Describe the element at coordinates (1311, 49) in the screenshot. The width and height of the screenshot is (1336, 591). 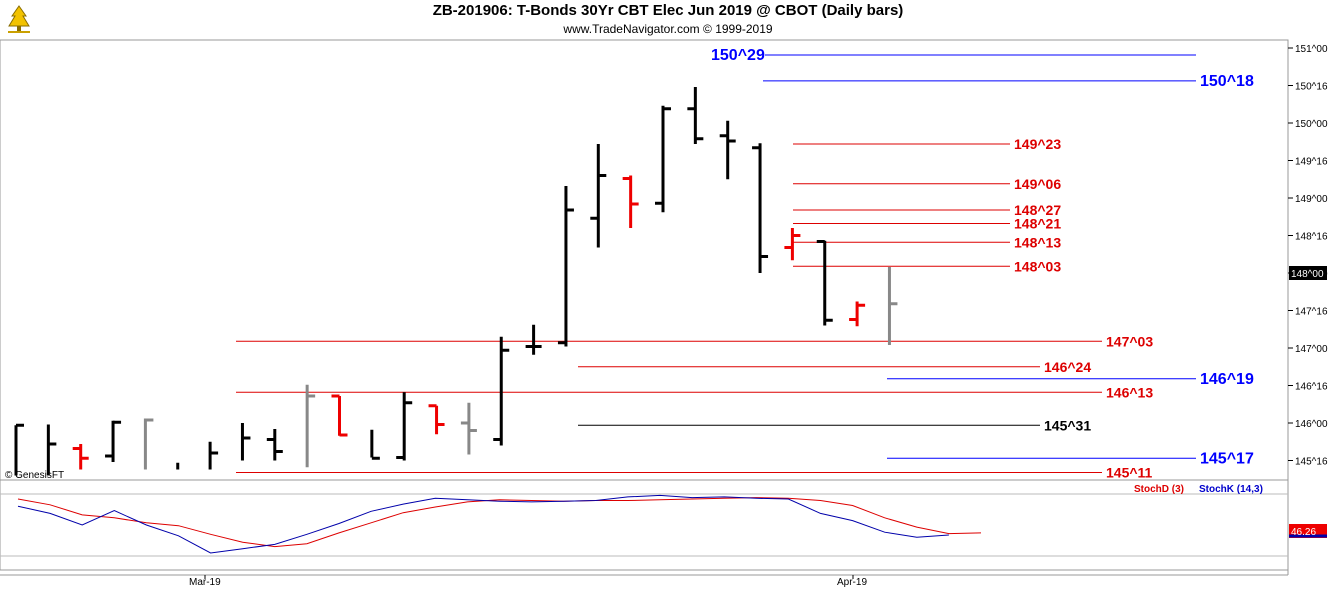
I see `price-tick-label: 151^00` at that location.